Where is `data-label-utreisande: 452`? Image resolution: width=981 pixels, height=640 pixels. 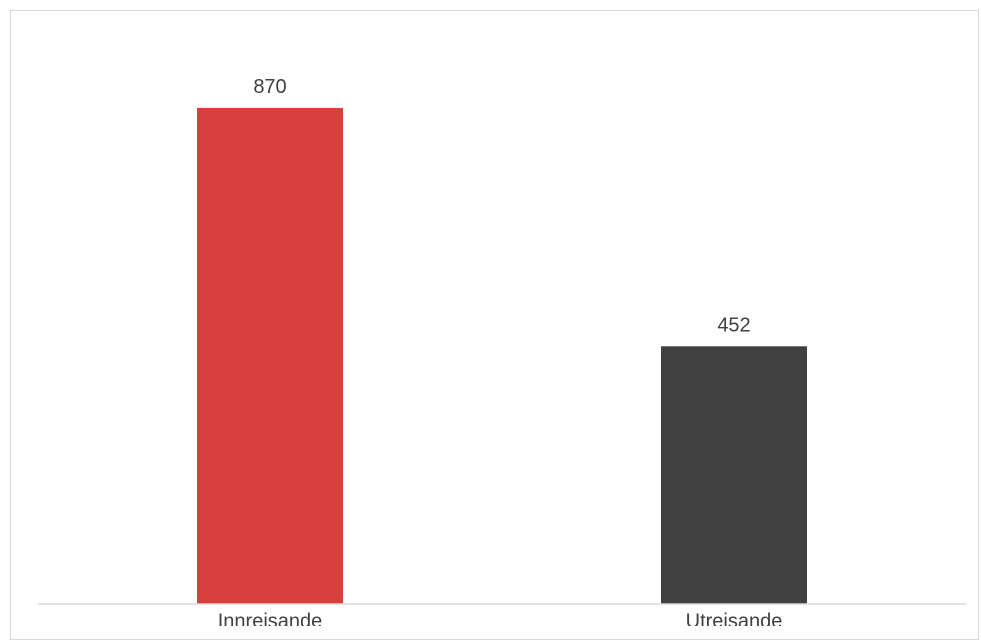 data-label-utreisande: 452 is located at coordinates (733, 325).